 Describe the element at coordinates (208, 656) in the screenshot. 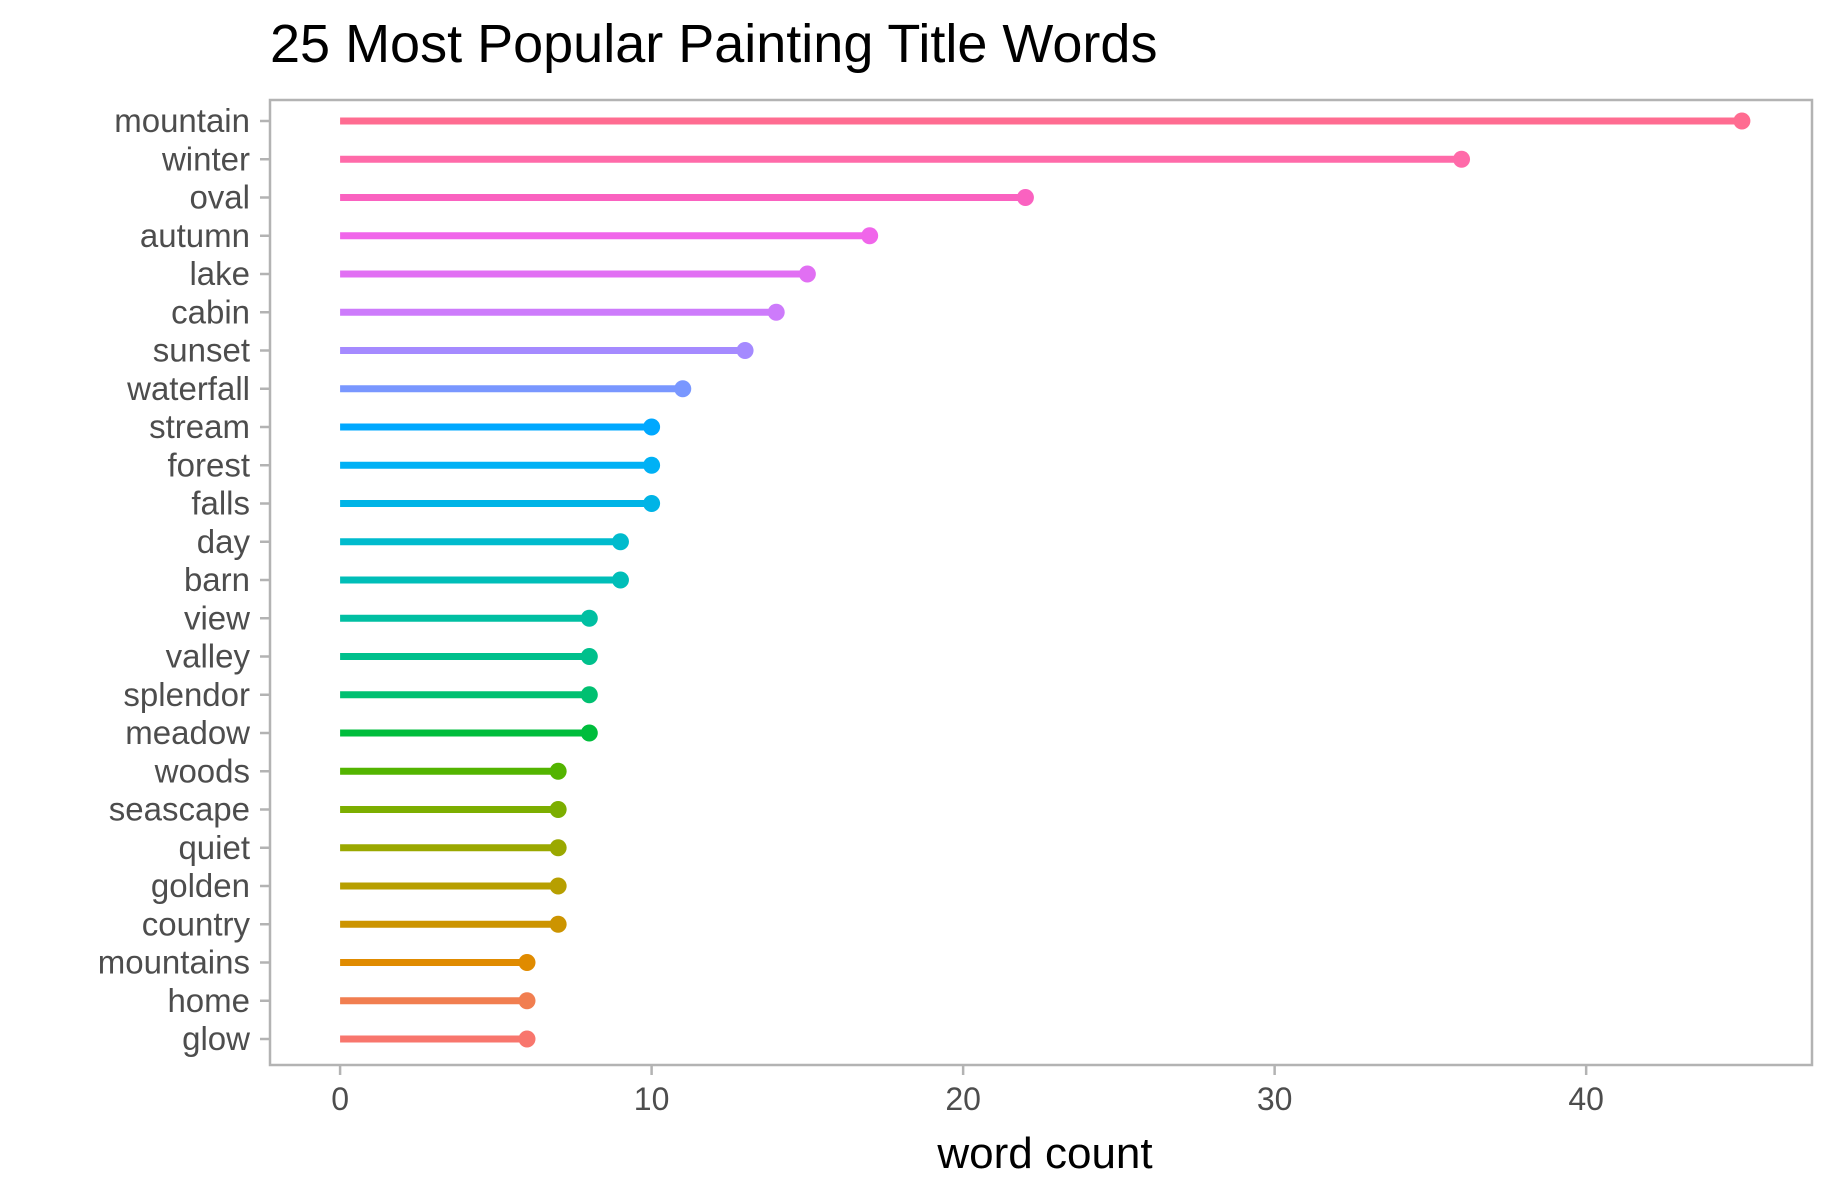

I see `y-tick-label: valley` at that location.